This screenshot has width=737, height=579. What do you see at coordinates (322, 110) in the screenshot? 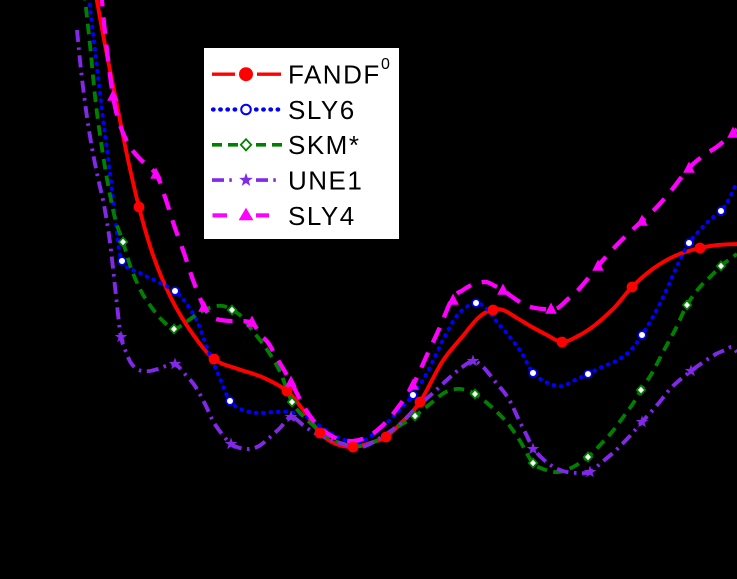
I see `svg-text: SLY6` at bounding box center [322, 110].